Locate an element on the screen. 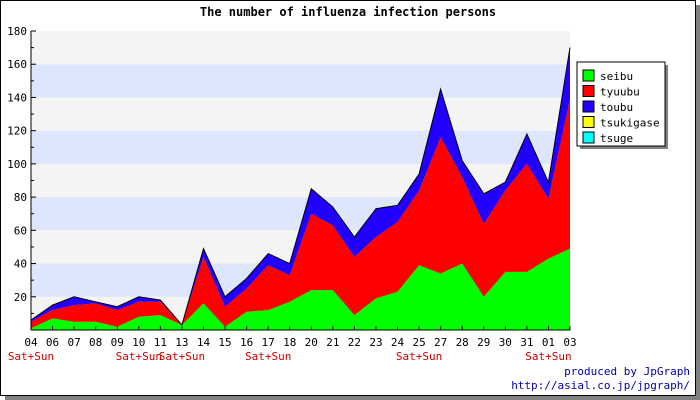 This screenshot has width=700, height=400. y-tick-label: 120 is located at coordinates (17, 131).